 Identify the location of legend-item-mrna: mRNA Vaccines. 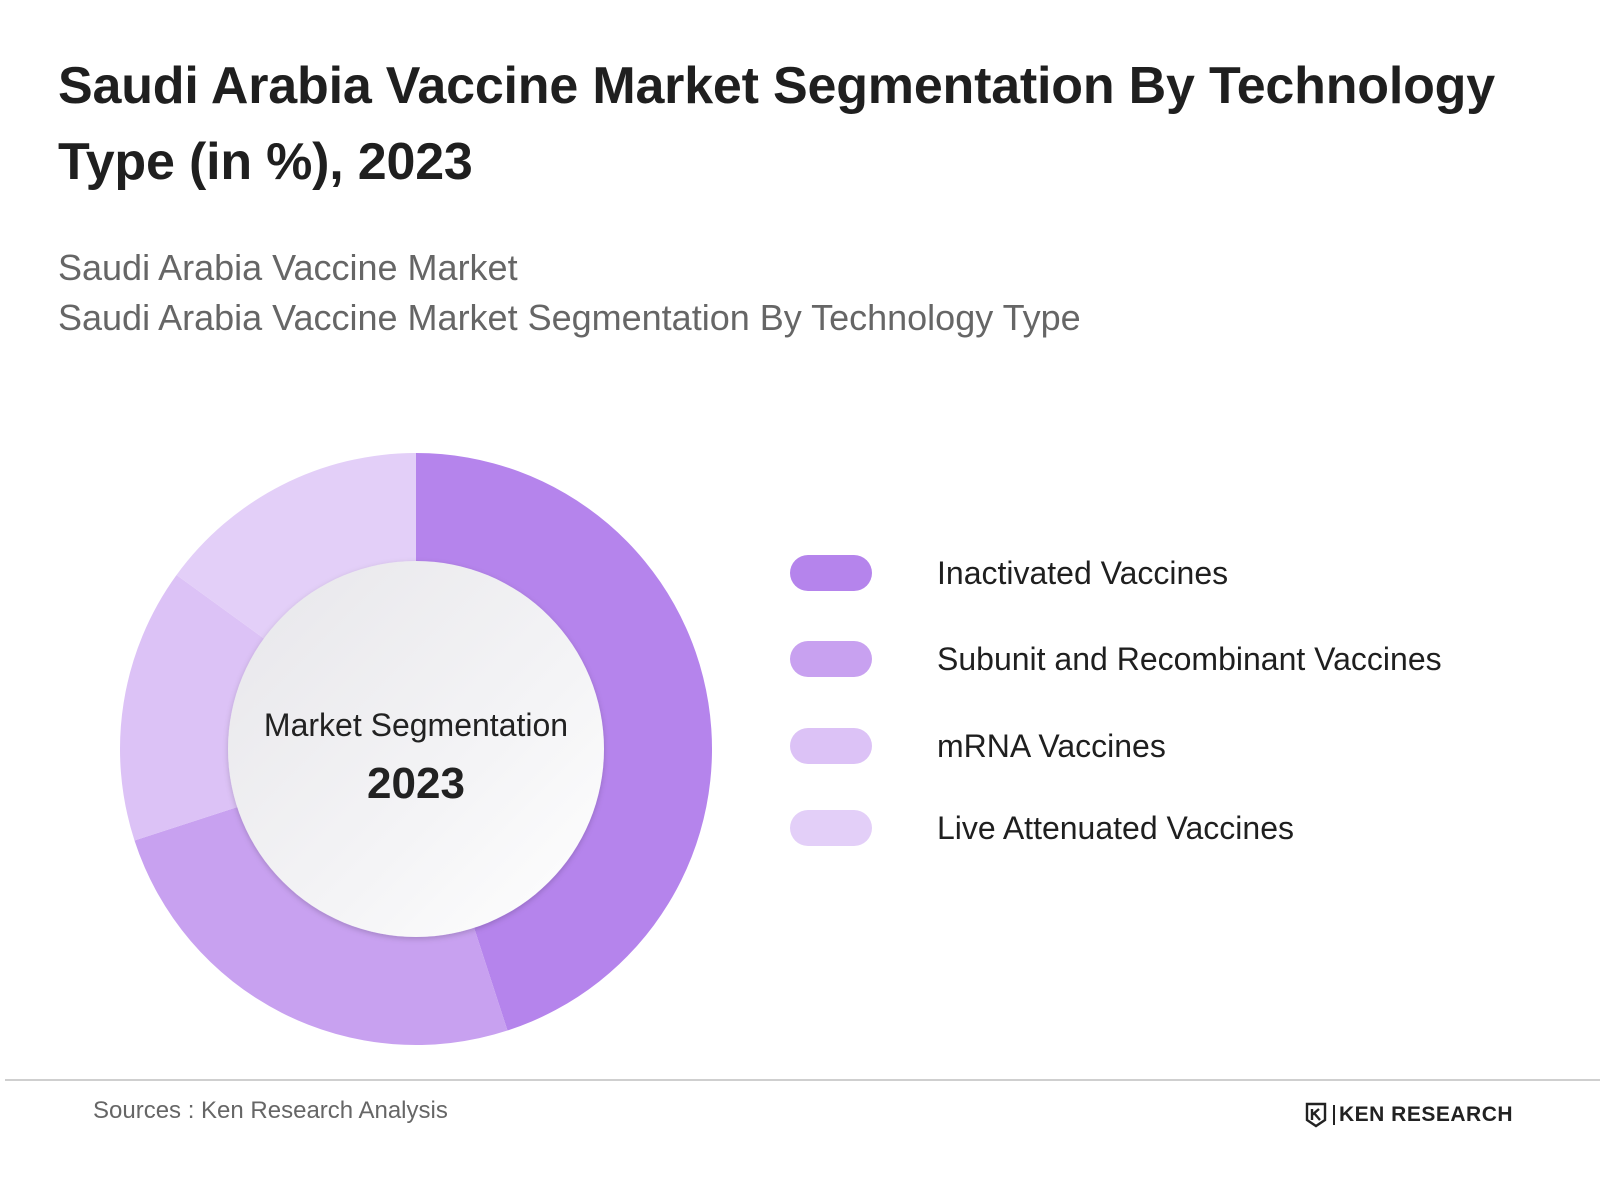
(1160, 746).